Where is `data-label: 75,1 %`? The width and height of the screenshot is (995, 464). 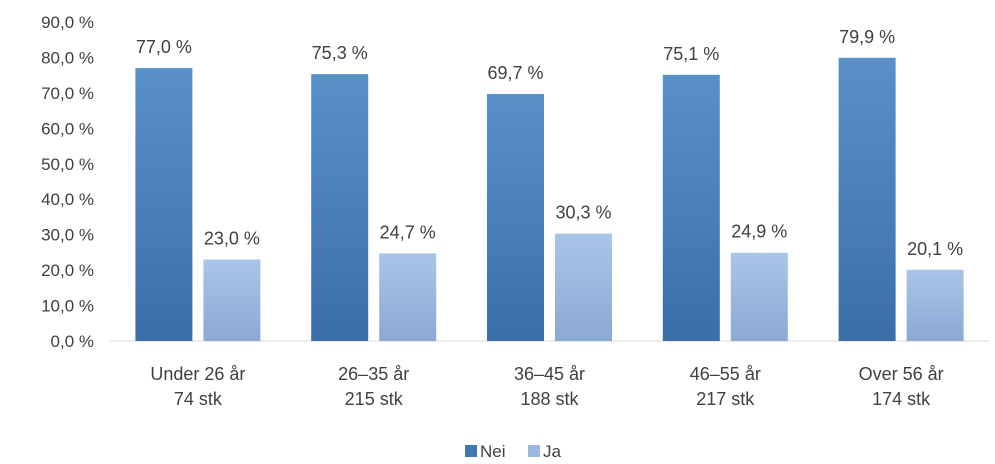 data-label: 75,1 % is located at coordinates (691, 54).